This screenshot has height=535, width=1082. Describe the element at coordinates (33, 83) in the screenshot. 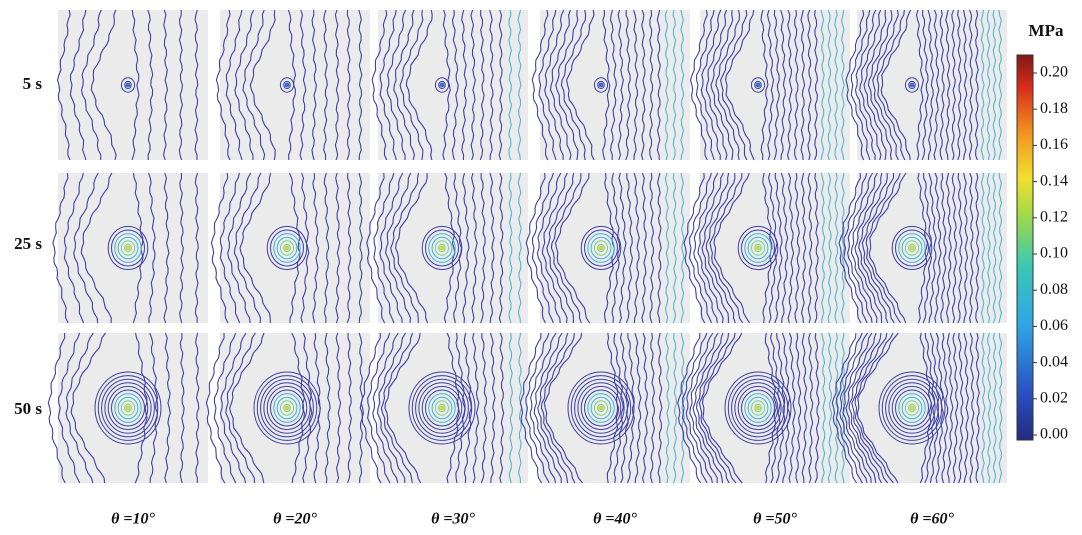

I see `row-label: 5 s` at that location.